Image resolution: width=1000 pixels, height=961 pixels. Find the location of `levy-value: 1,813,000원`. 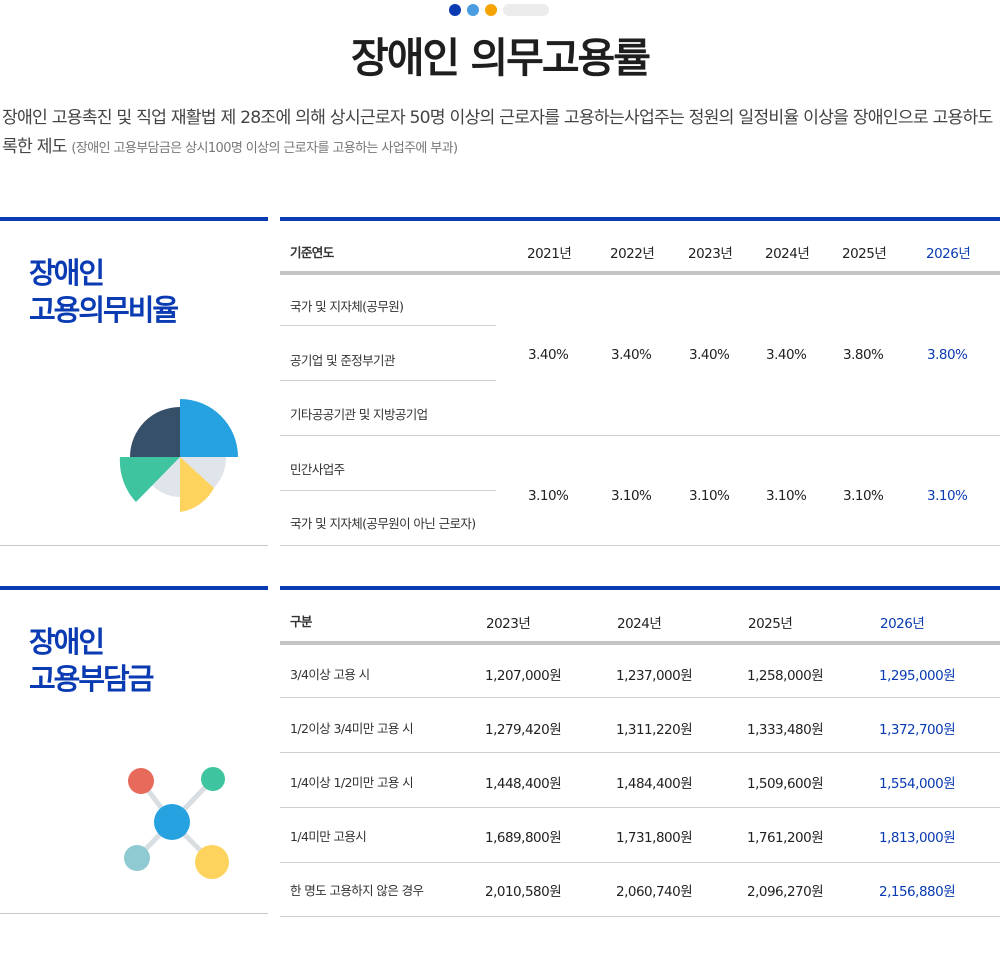

levy-value: 1,813,000원 is located at coordinates (917, 838).